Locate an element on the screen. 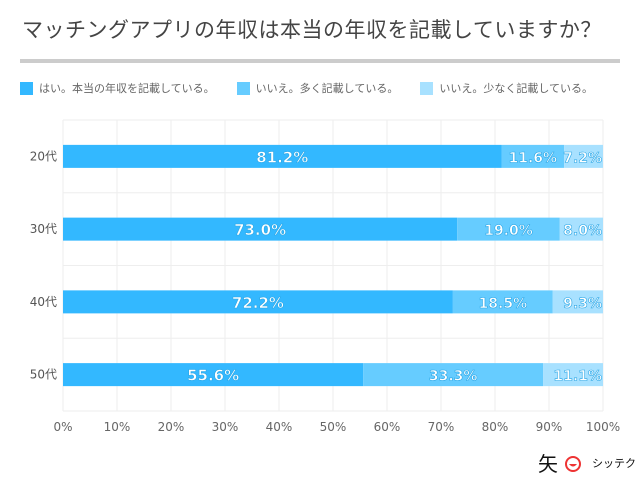 Image resolution: width=640 pixels, height=487 pixels. y-tick-label: 40代 is located at coordinates (43, 302).